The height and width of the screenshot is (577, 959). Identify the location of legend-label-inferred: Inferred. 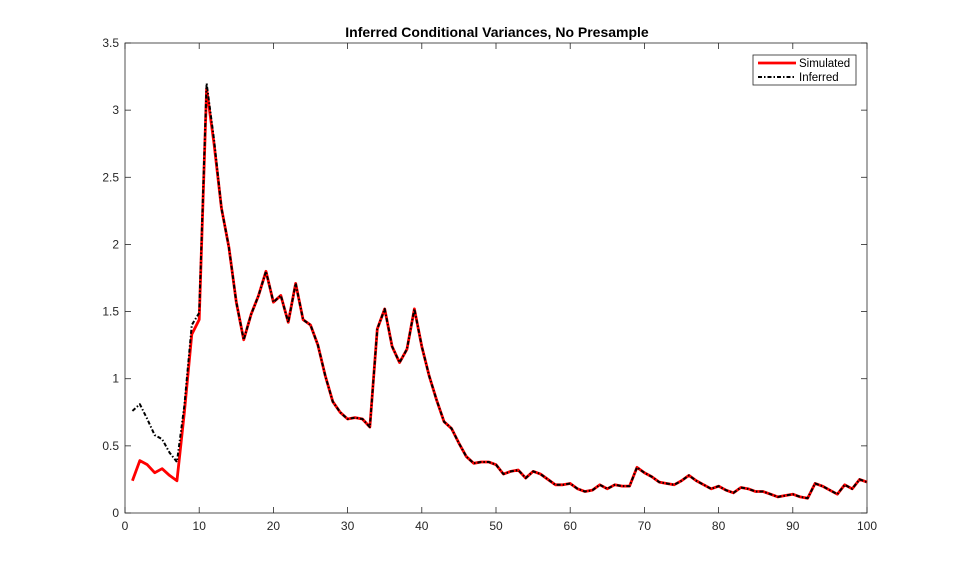
(819, 78).